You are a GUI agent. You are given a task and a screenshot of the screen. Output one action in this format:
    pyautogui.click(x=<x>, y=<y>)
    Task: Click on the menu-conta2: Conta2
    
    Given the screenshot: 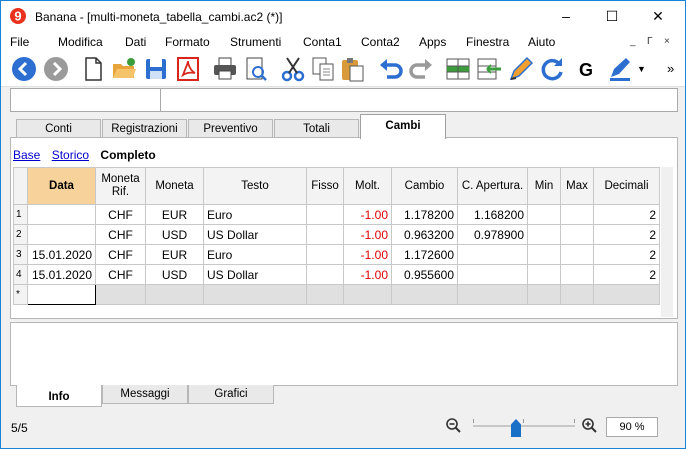 What is the action you would take?
    pyautogui.click(x=380, y=42)
    